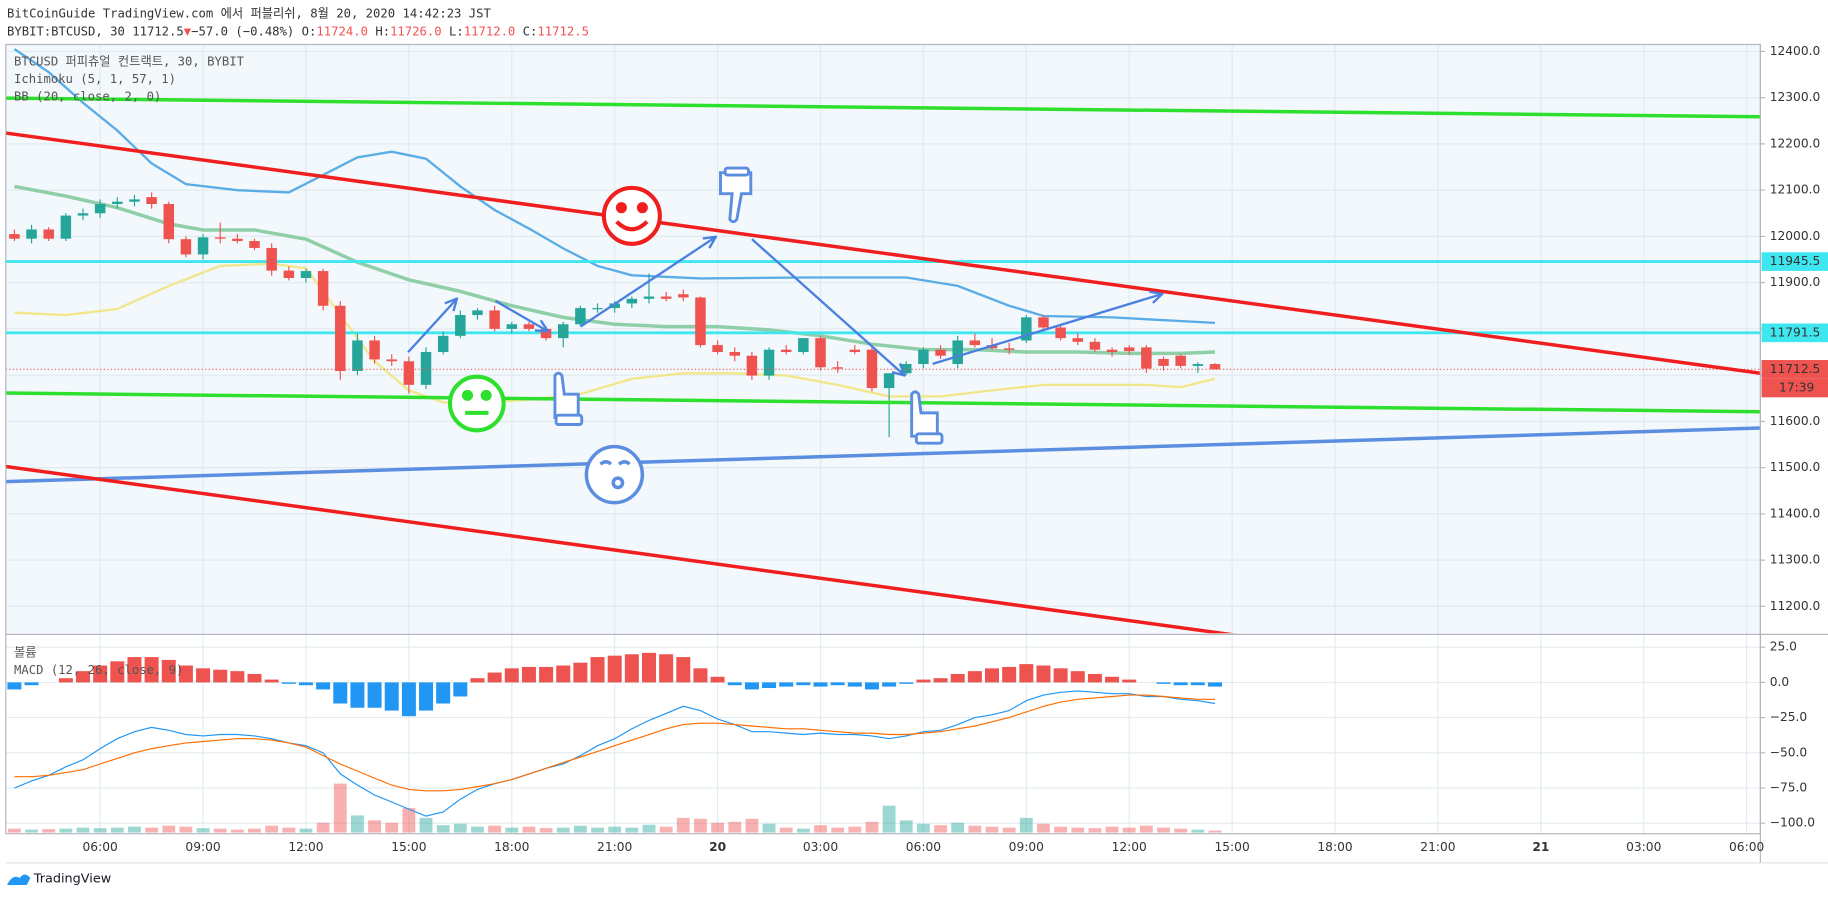  I want to click on symbol: BYBIT:BTCUSD, 30, so click(66, 31).